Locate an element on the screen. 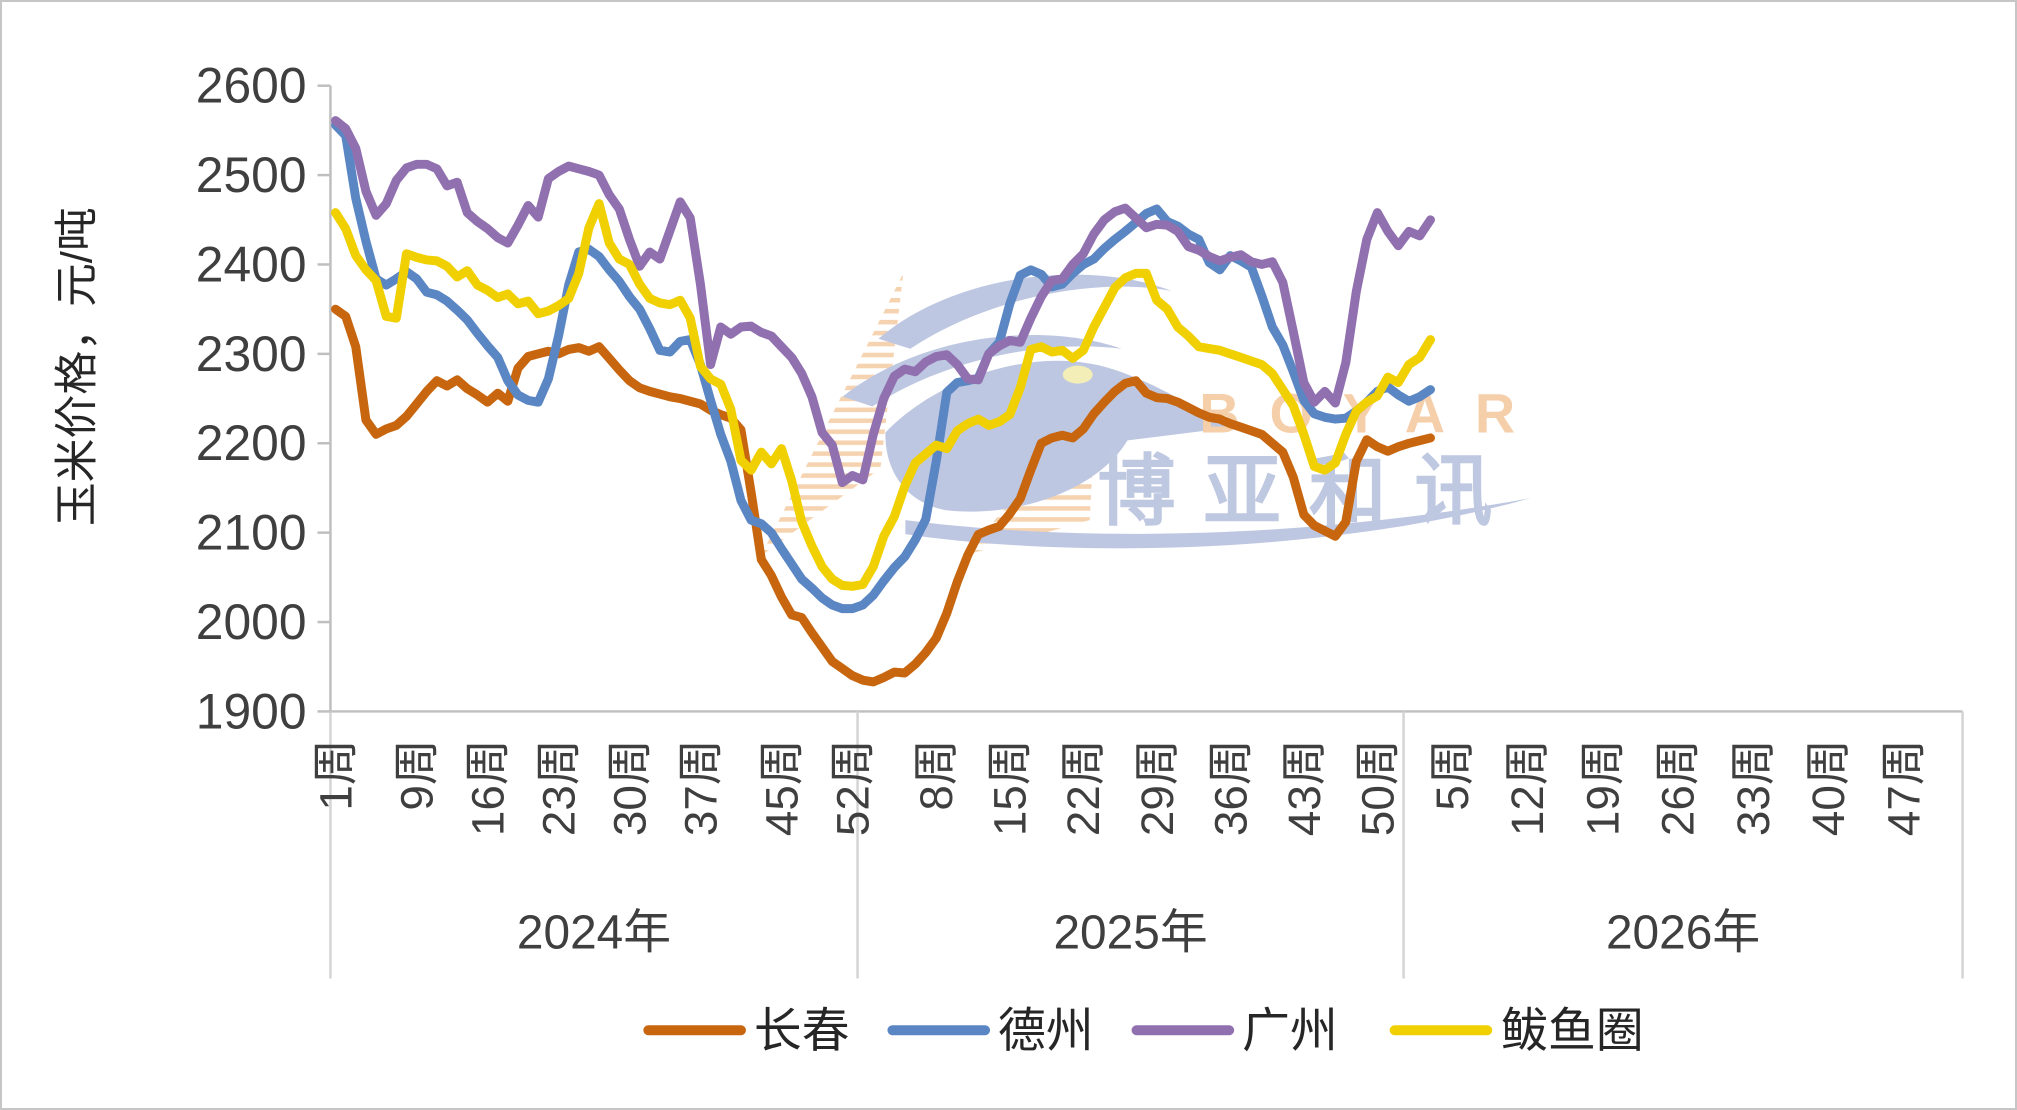 The width and height of the screenshot is (2017, 1110). week-tick-label: 37周 is located at coordinates (700, 787).